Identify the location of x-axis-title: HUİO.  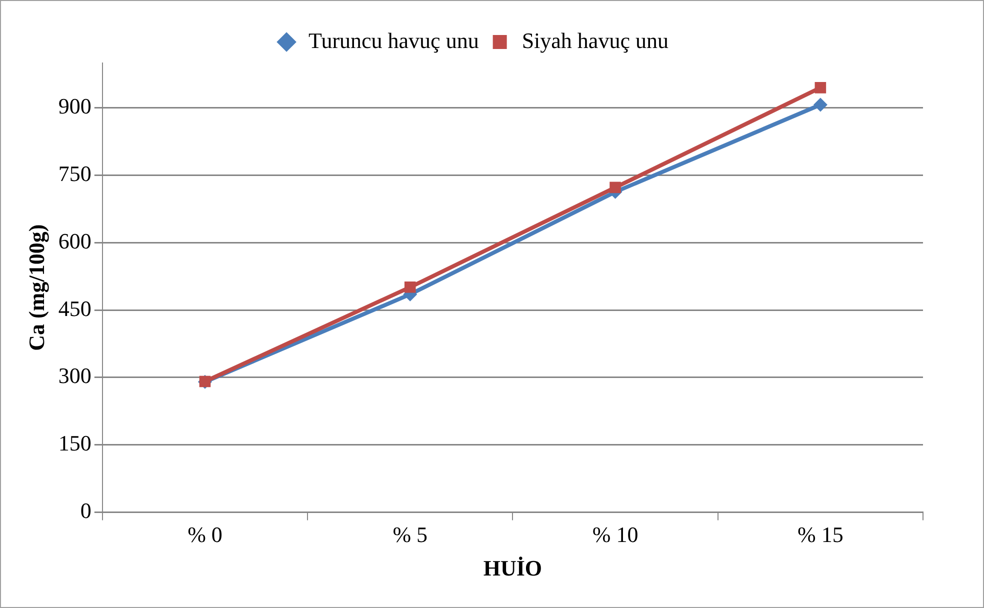
(512, 567).